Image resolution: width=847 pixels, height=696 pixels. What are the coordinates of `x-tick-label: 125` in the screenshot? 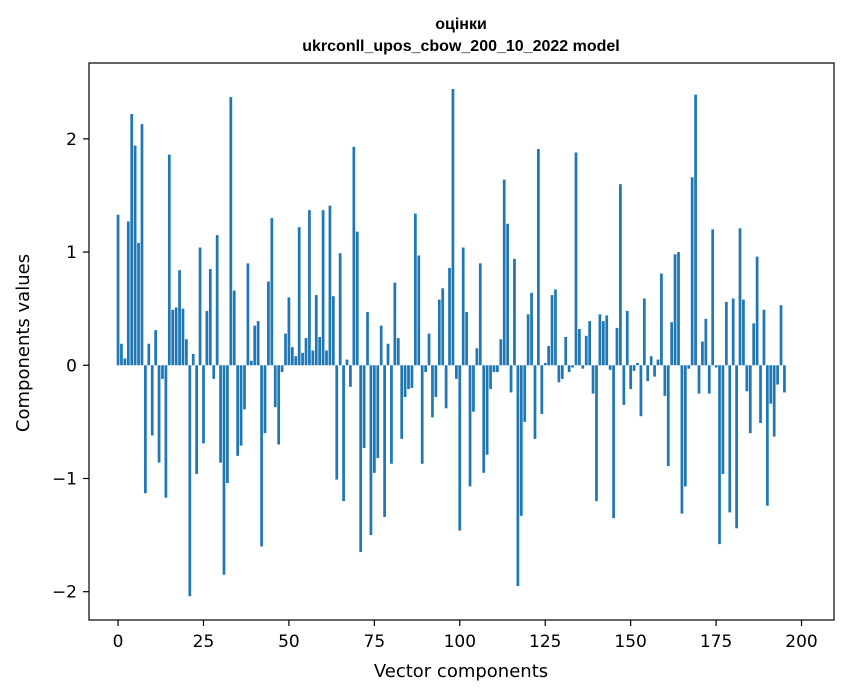 It's located at (545, 642).